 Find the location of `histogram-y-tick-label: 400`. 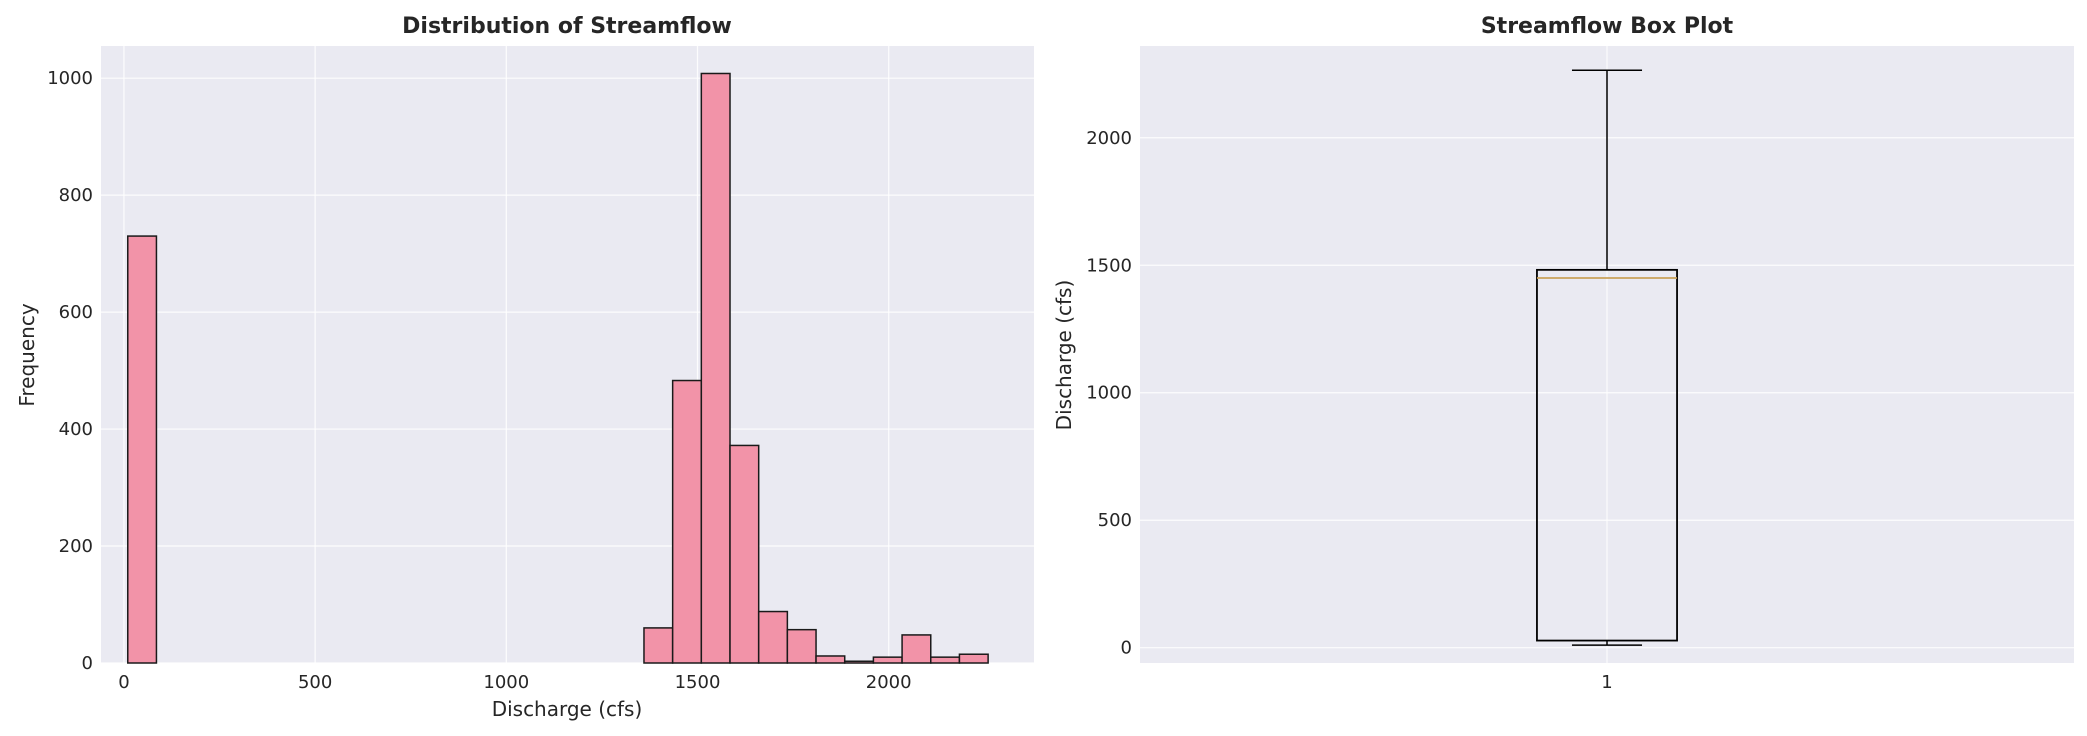

histogram-y-tick-label: 400 is located at coordinates (76, 429).